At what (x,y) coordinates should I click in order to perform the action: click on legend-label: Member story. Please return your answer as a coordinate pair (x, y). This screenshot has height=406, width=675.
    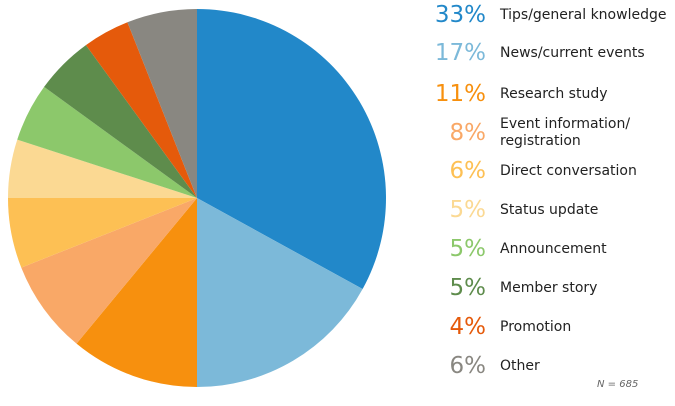
    Looking at the image, I should click on (549, 287).